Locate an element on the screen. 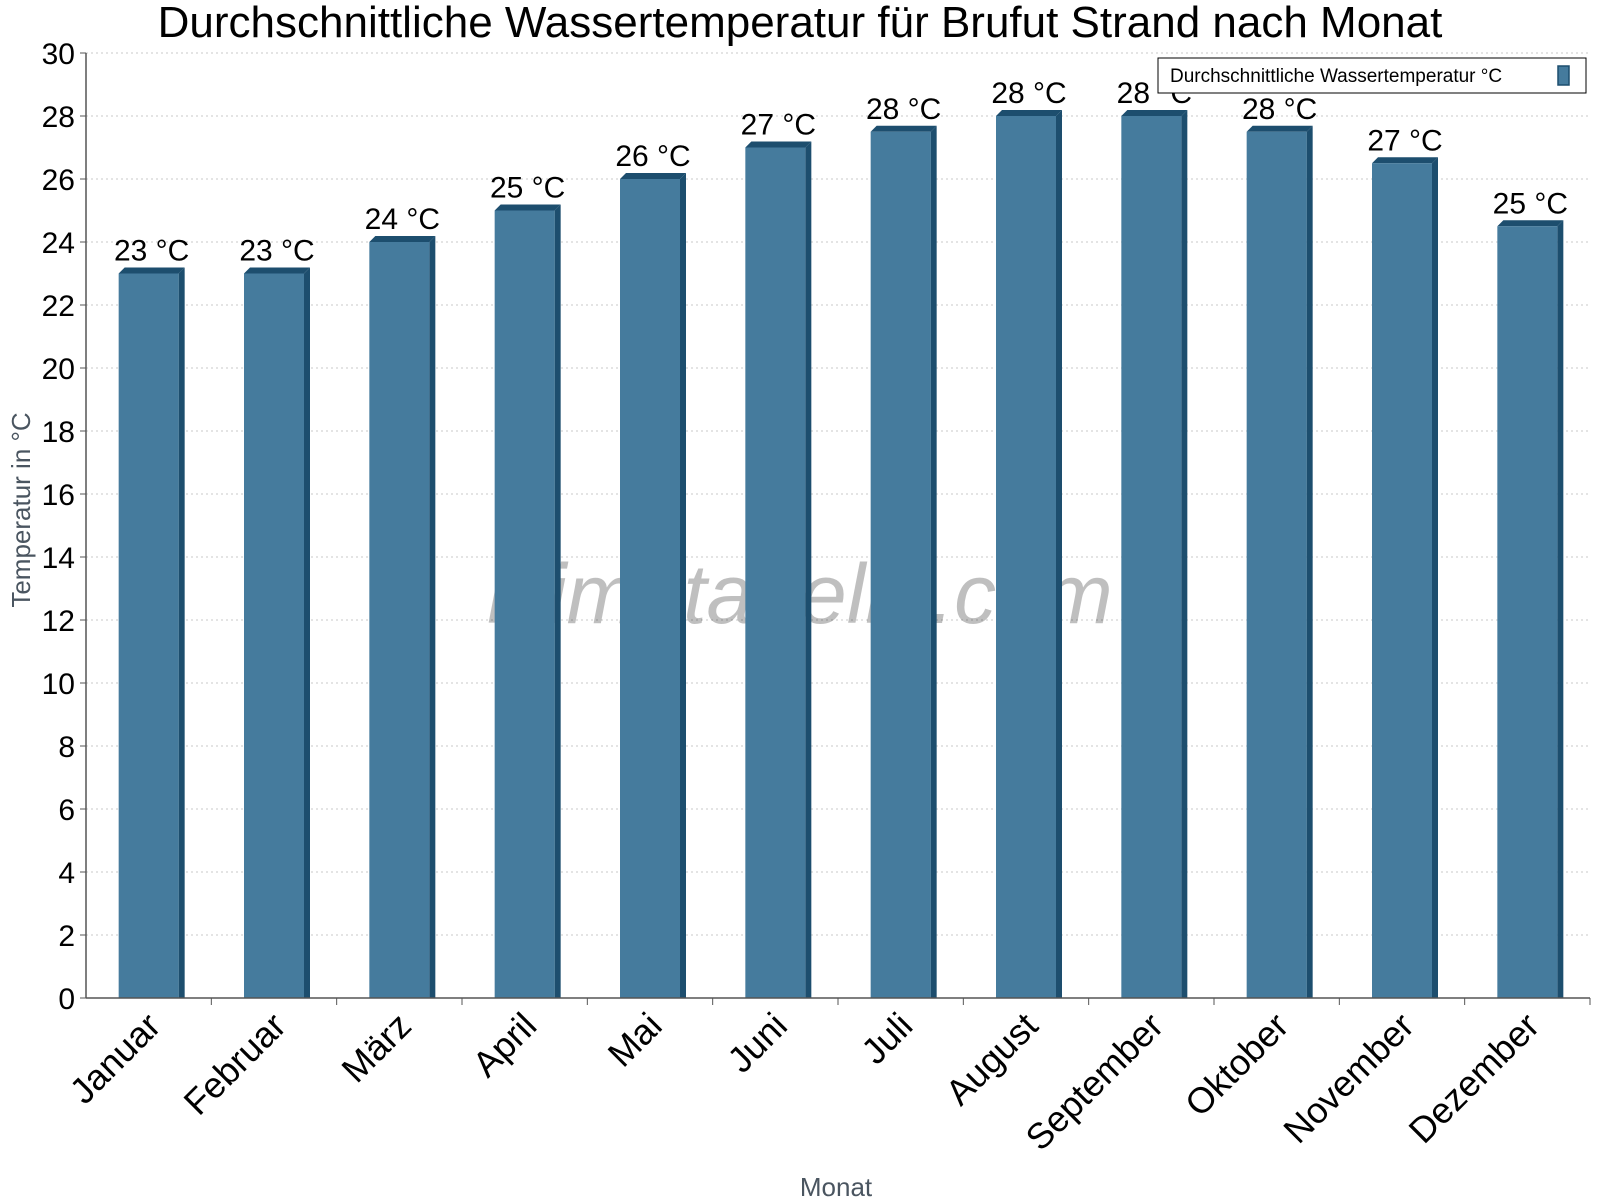 This screenshot has height=1200, width=1600. bar-oktober is located at coordinates (1279, 561).